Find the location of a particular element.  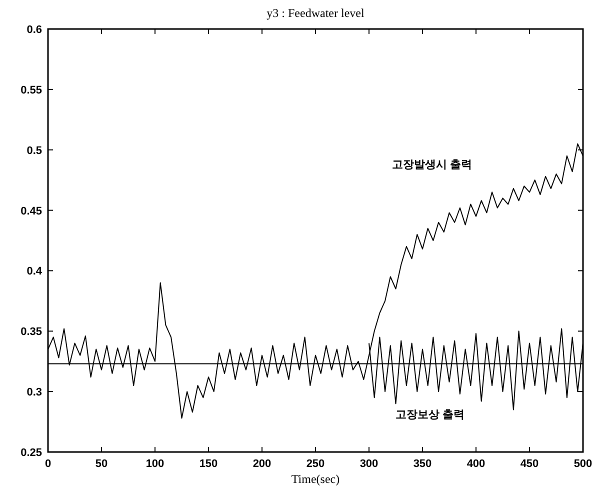

y-tick-label: 0.3 is located at coordinates (34, 392).